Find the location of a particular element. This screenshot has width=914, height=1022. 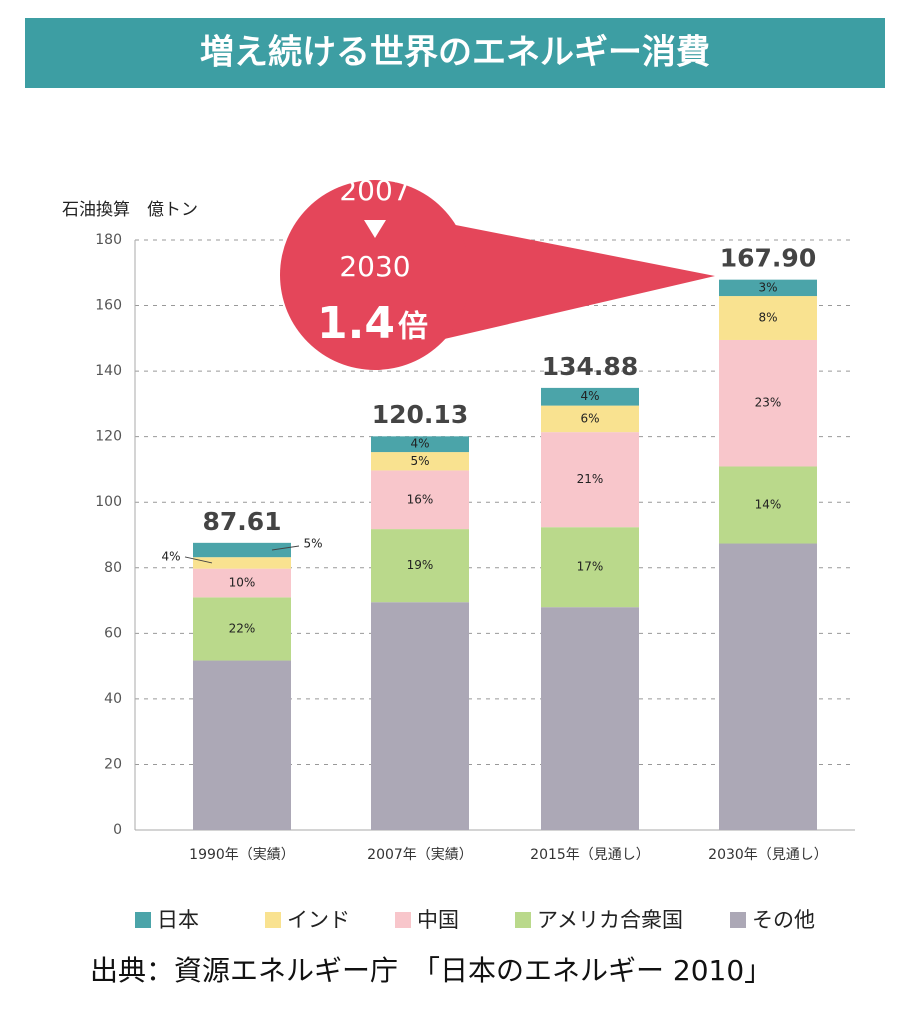

legend-label: アメリカ合衆国 is located at coordinates (610, 920).